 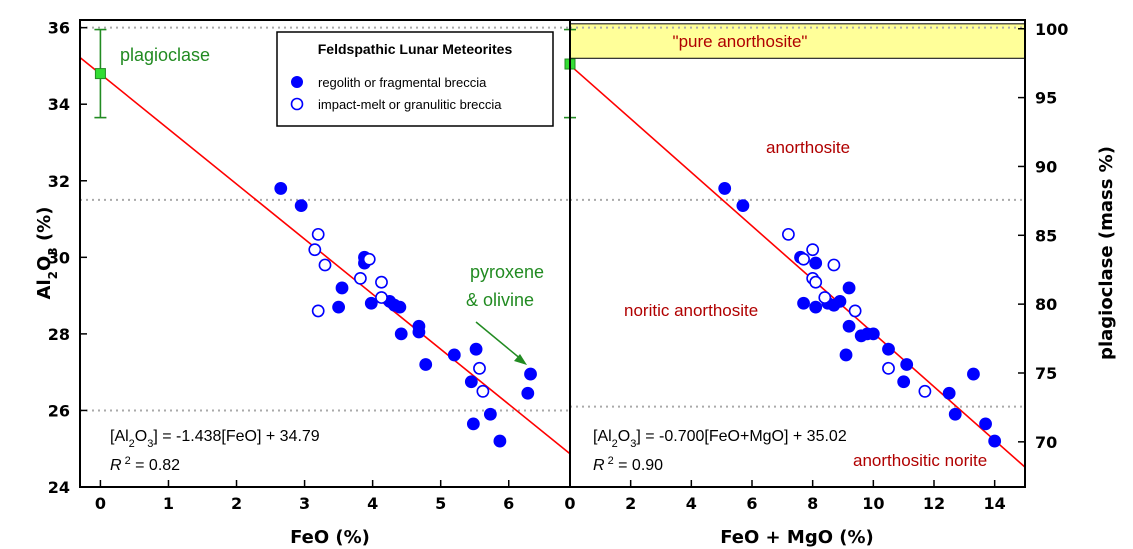 What do you see at coordinates (168, 503) in the screenshot?
I see `x-tick-label: 1` at bounding box center [168, 503].